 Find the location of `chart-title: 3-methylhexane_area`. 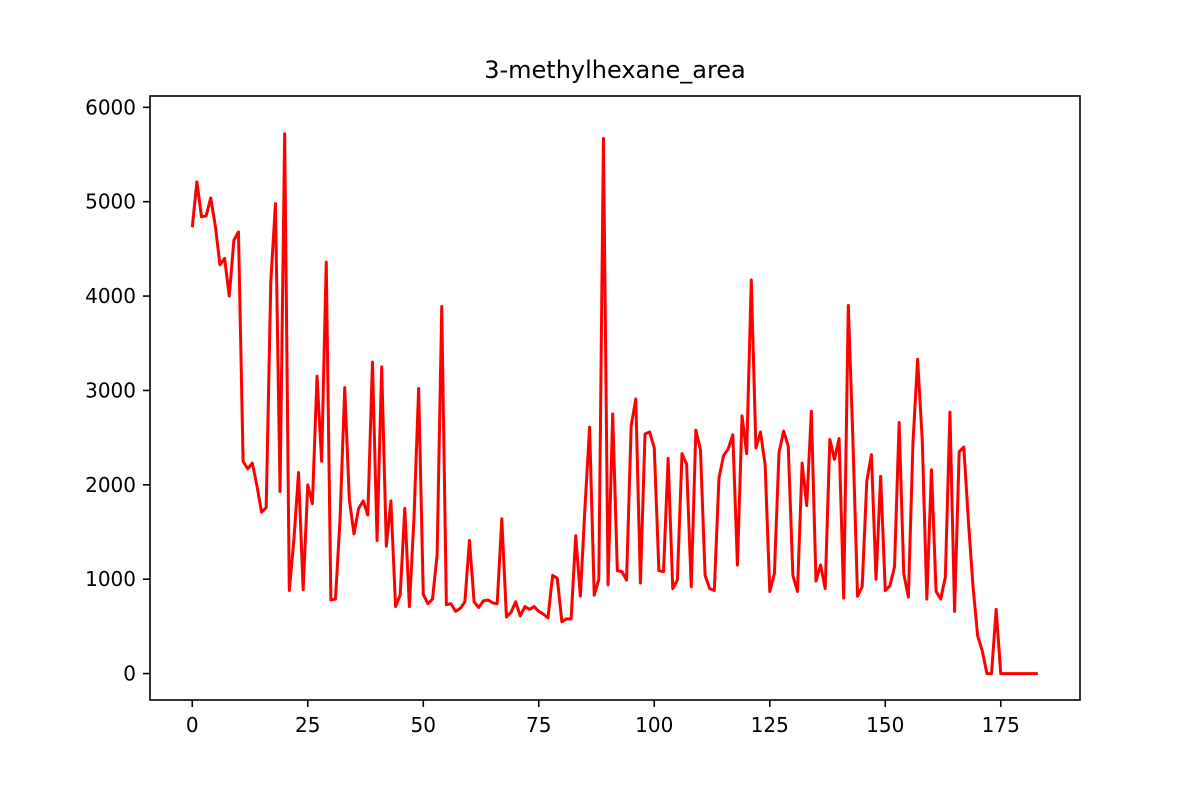

chart-title: 3-methylhexane_area is located at coordinates (615, 70).